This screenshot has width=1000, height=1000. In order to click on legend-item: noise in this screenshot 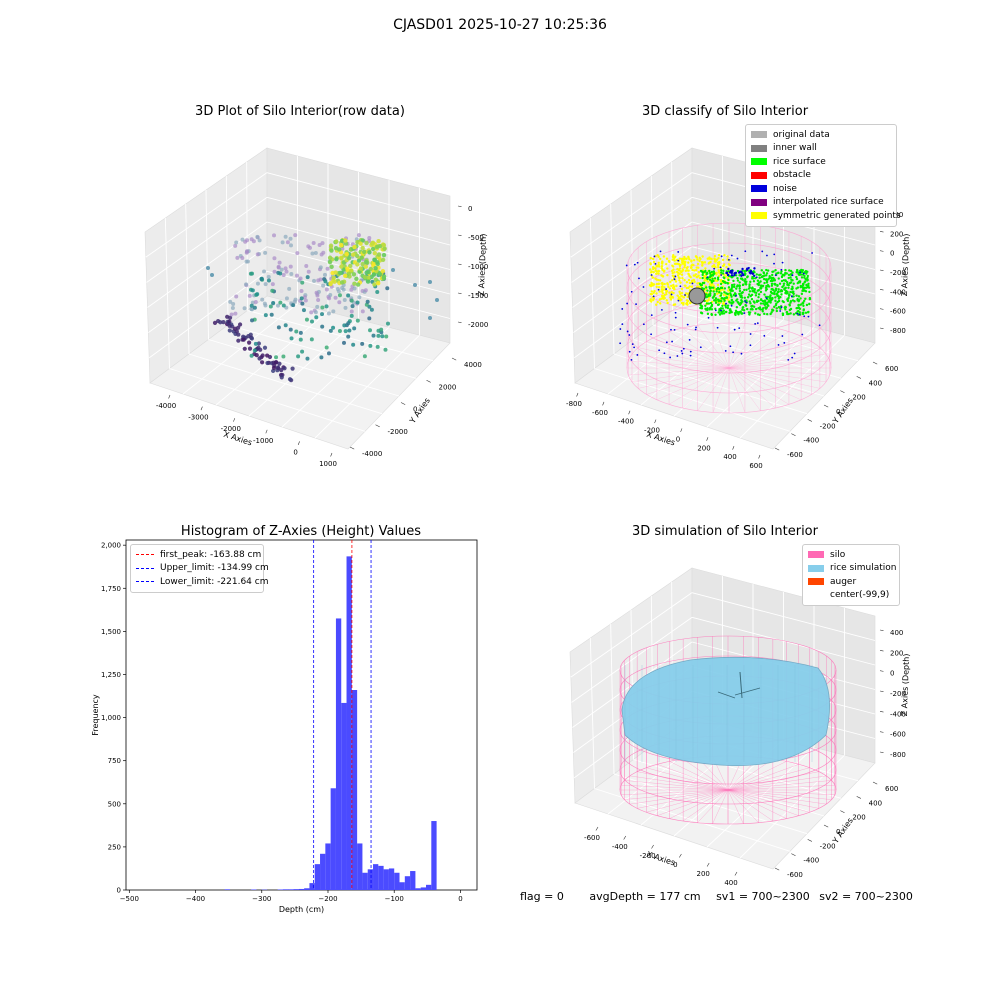, I will do `click(821, 189)`.